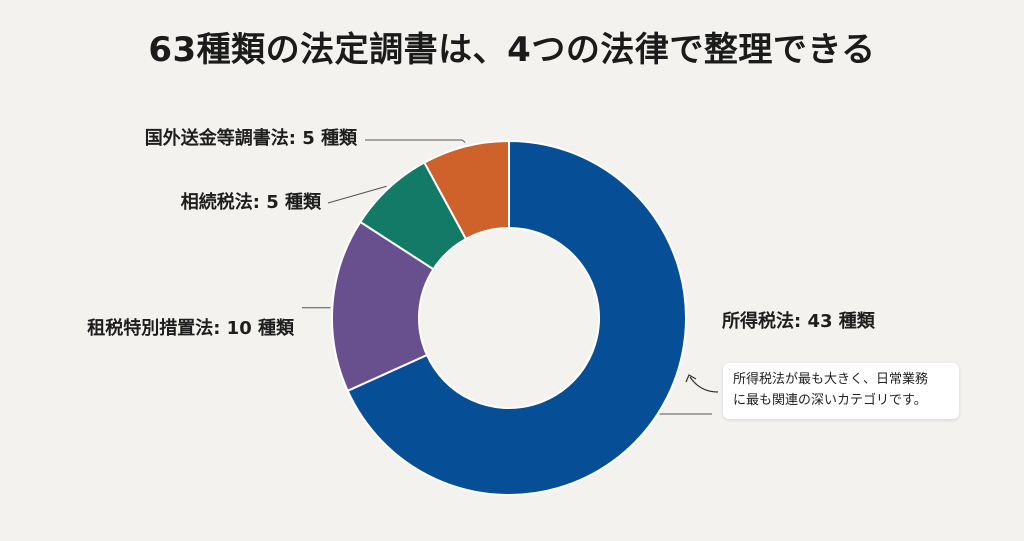  Describe the element at coordinates (702, 383) in the screenshot. I see `annotation-arrow-icon` at that location.